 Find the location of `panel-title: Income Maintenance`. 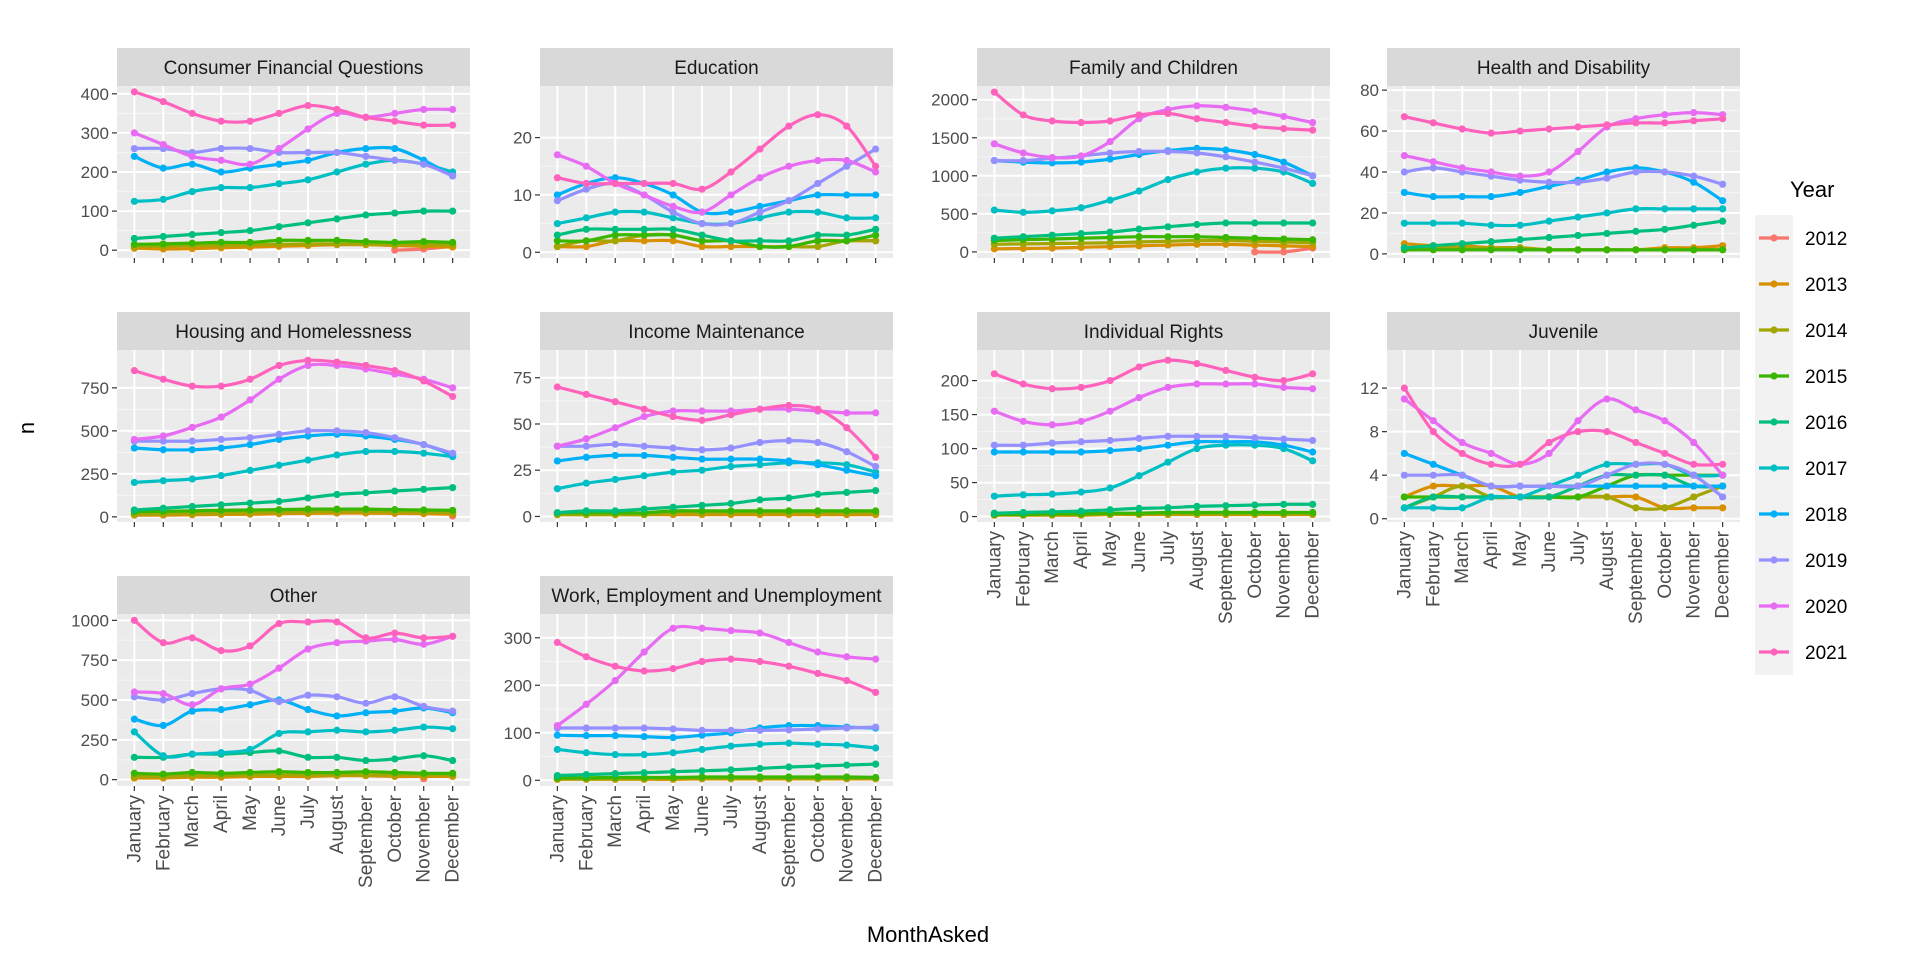

panel-title: Income Maintenance is located at coordinates (716, 332).